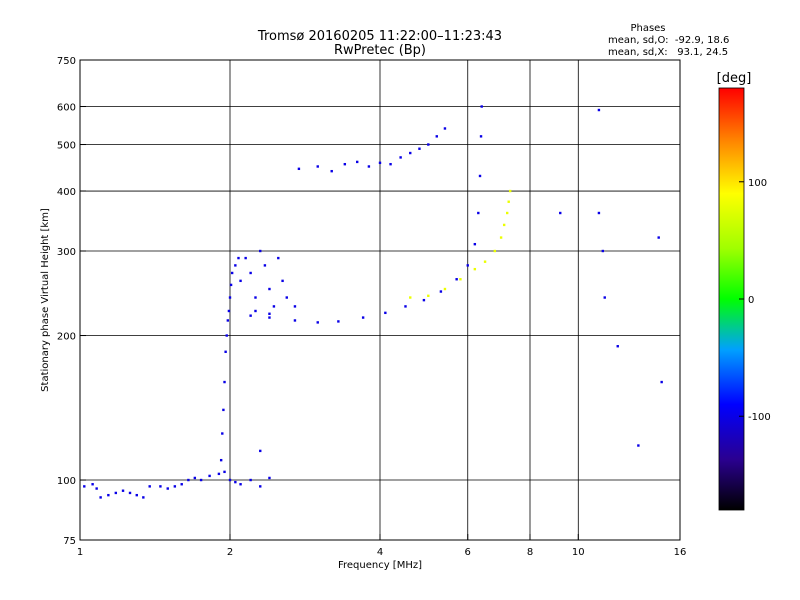 The width and height of the screenshot is (800, 600). I want to click on x-axis-ticks: 1 2 4 6 8 10 16, so click(382, 546).